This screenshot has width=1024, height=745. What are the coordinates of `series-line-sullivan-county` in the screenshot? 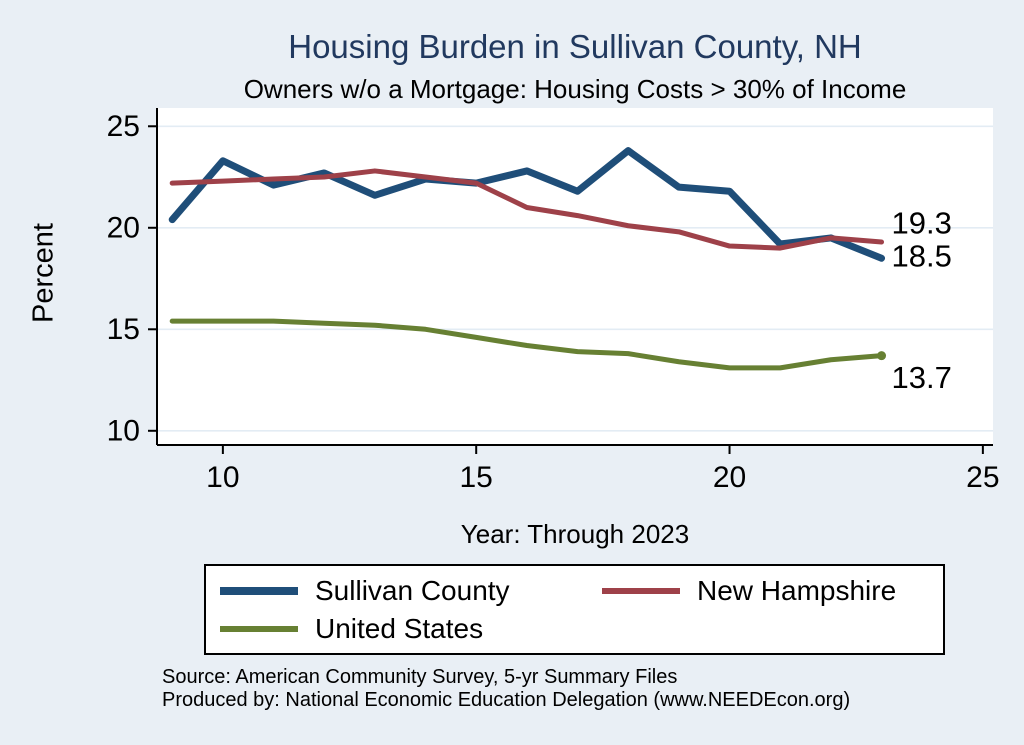 It's located at (527, 204).